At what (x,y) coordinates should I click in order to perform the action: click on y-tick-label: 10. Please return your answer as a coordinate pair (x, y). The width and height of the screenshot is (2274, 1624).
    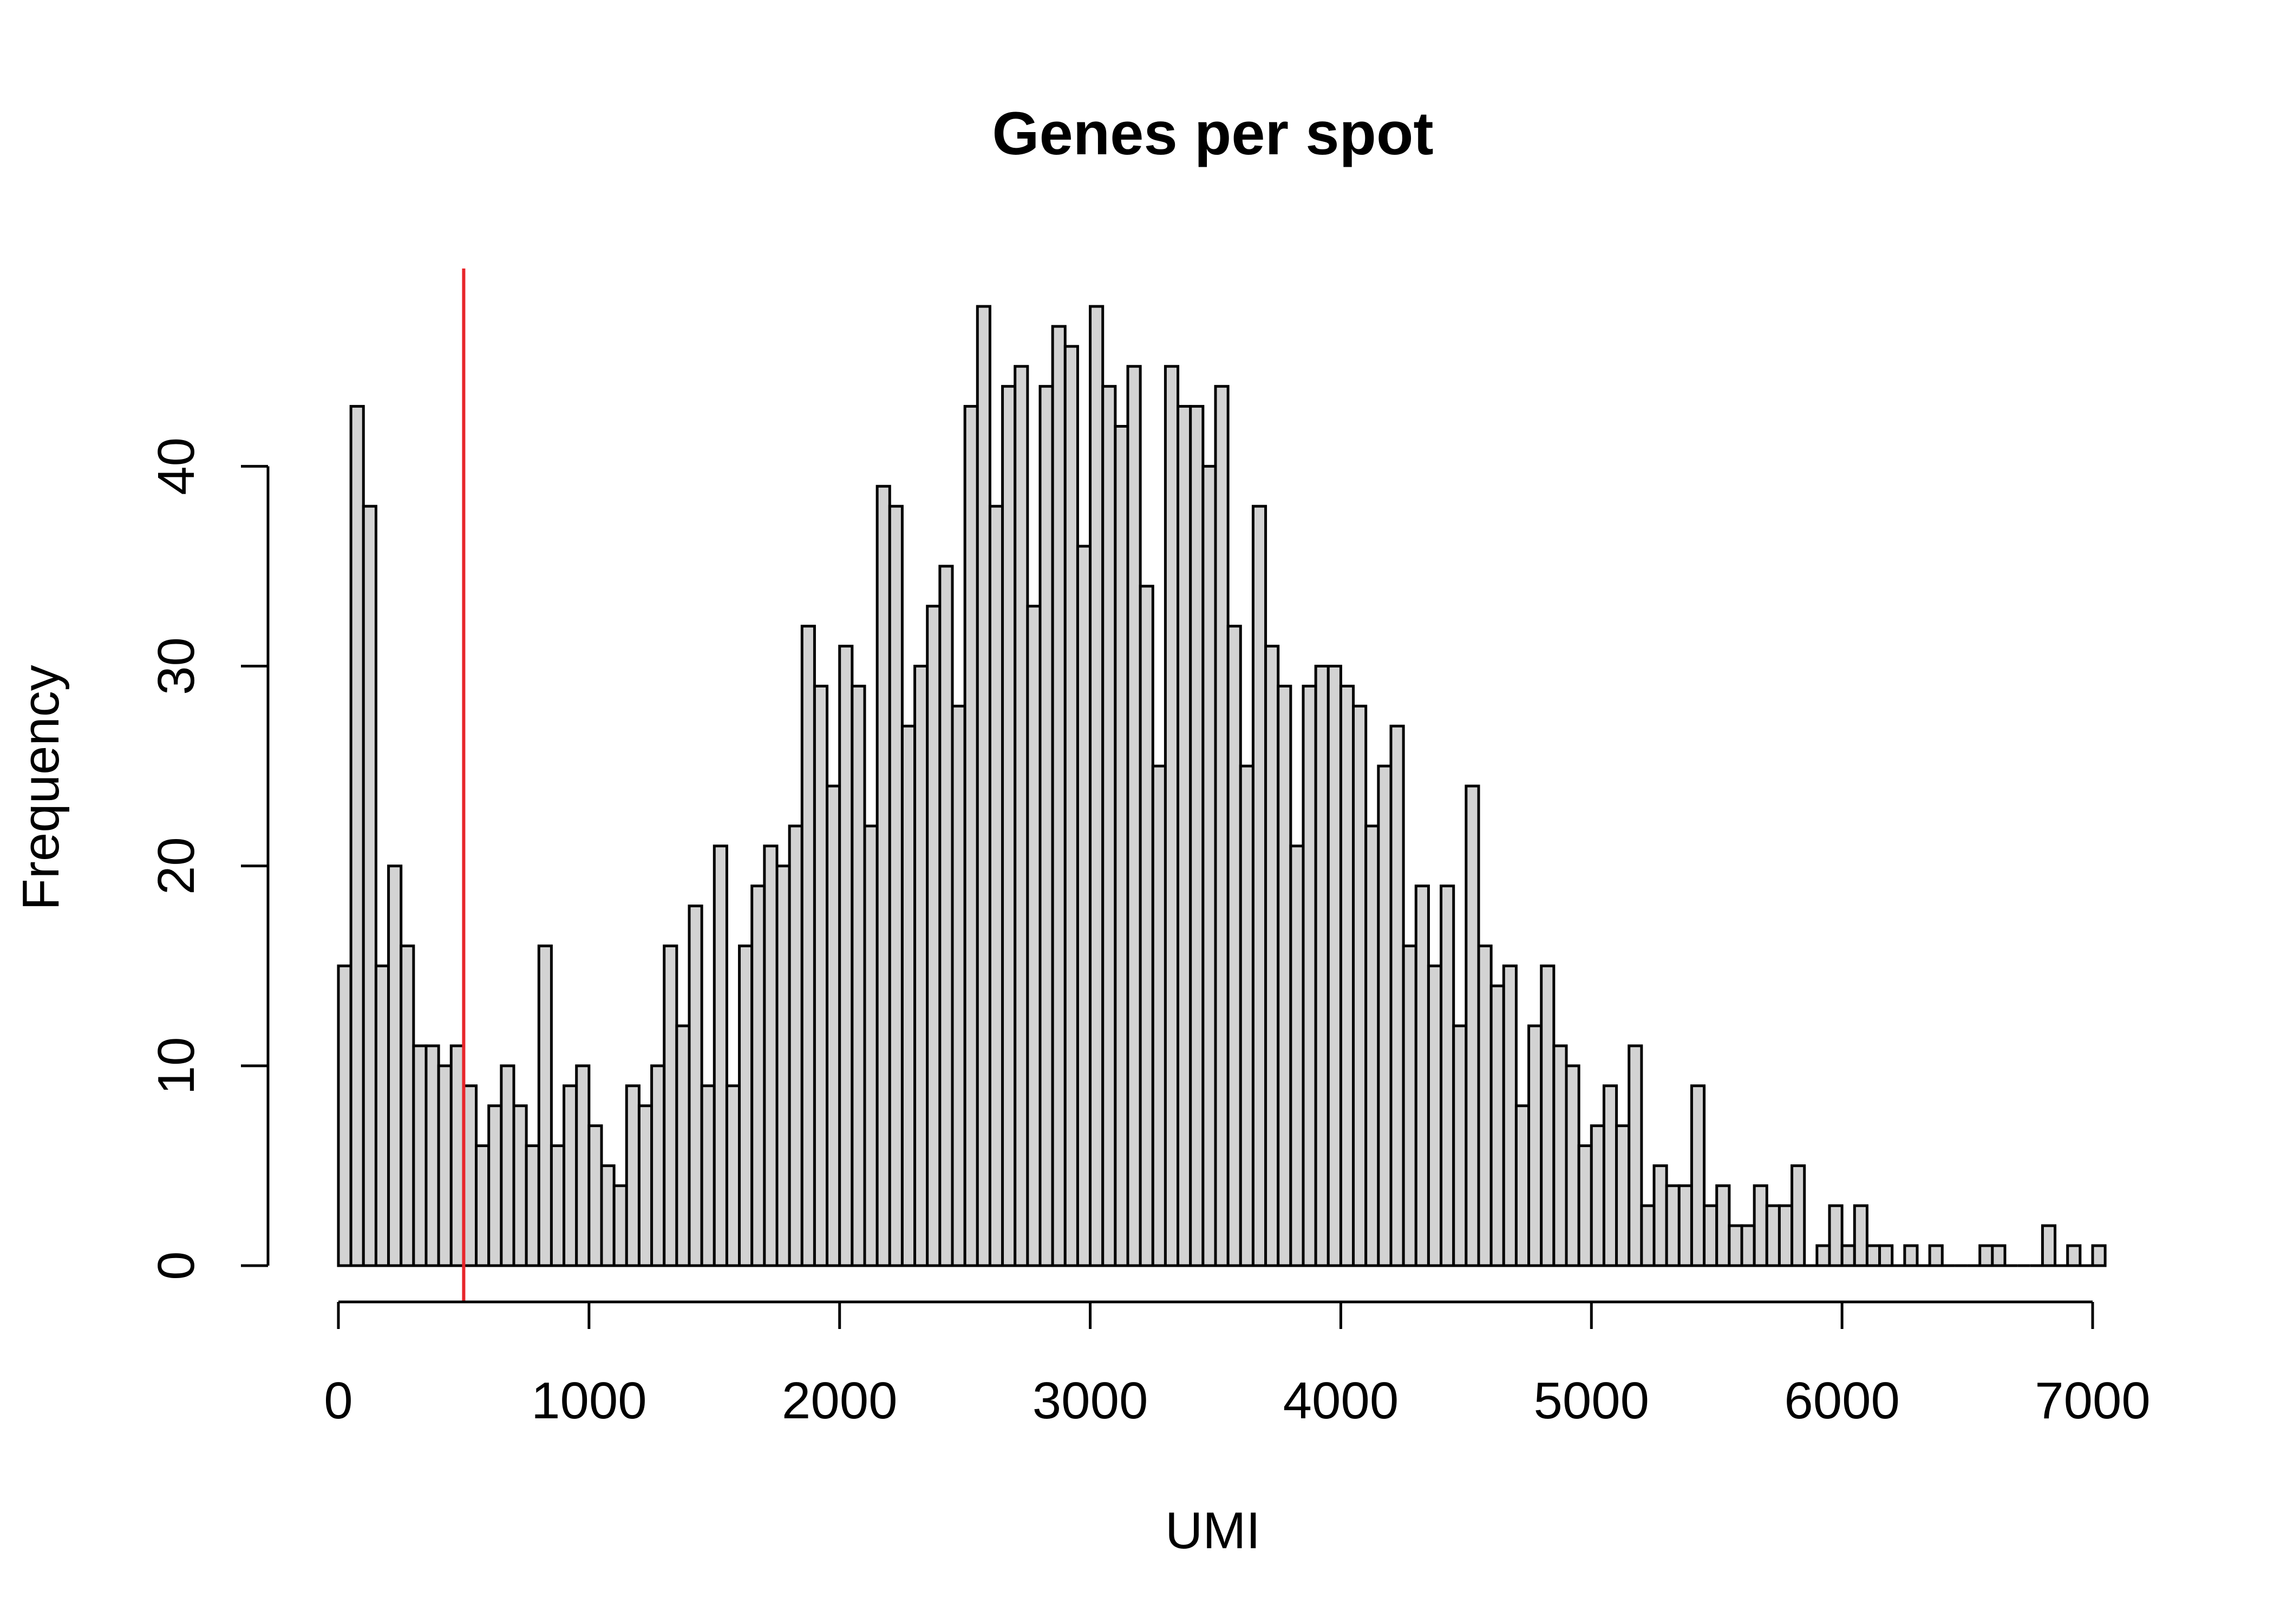
    Looking at the image, I should click on (176, 1066).